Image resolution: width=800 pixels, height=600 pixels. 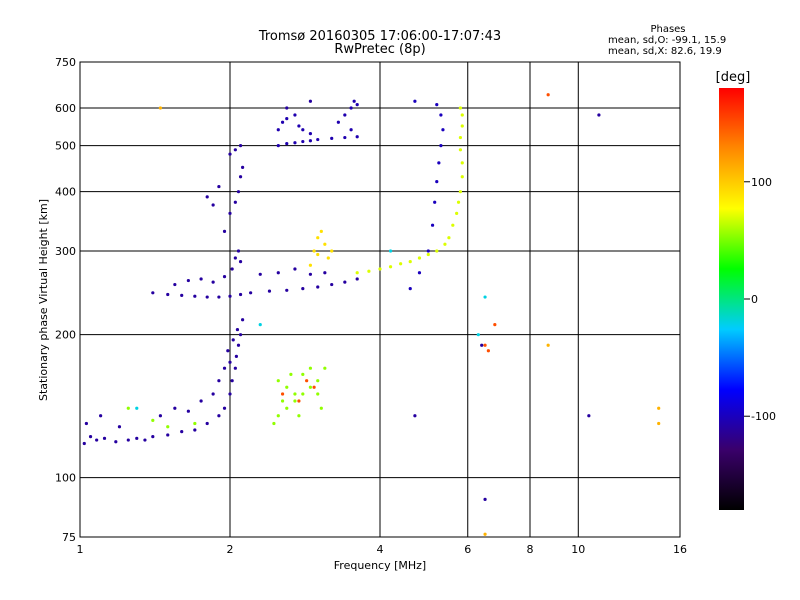 I want to click on colorbar, so click(x=731, y=299).